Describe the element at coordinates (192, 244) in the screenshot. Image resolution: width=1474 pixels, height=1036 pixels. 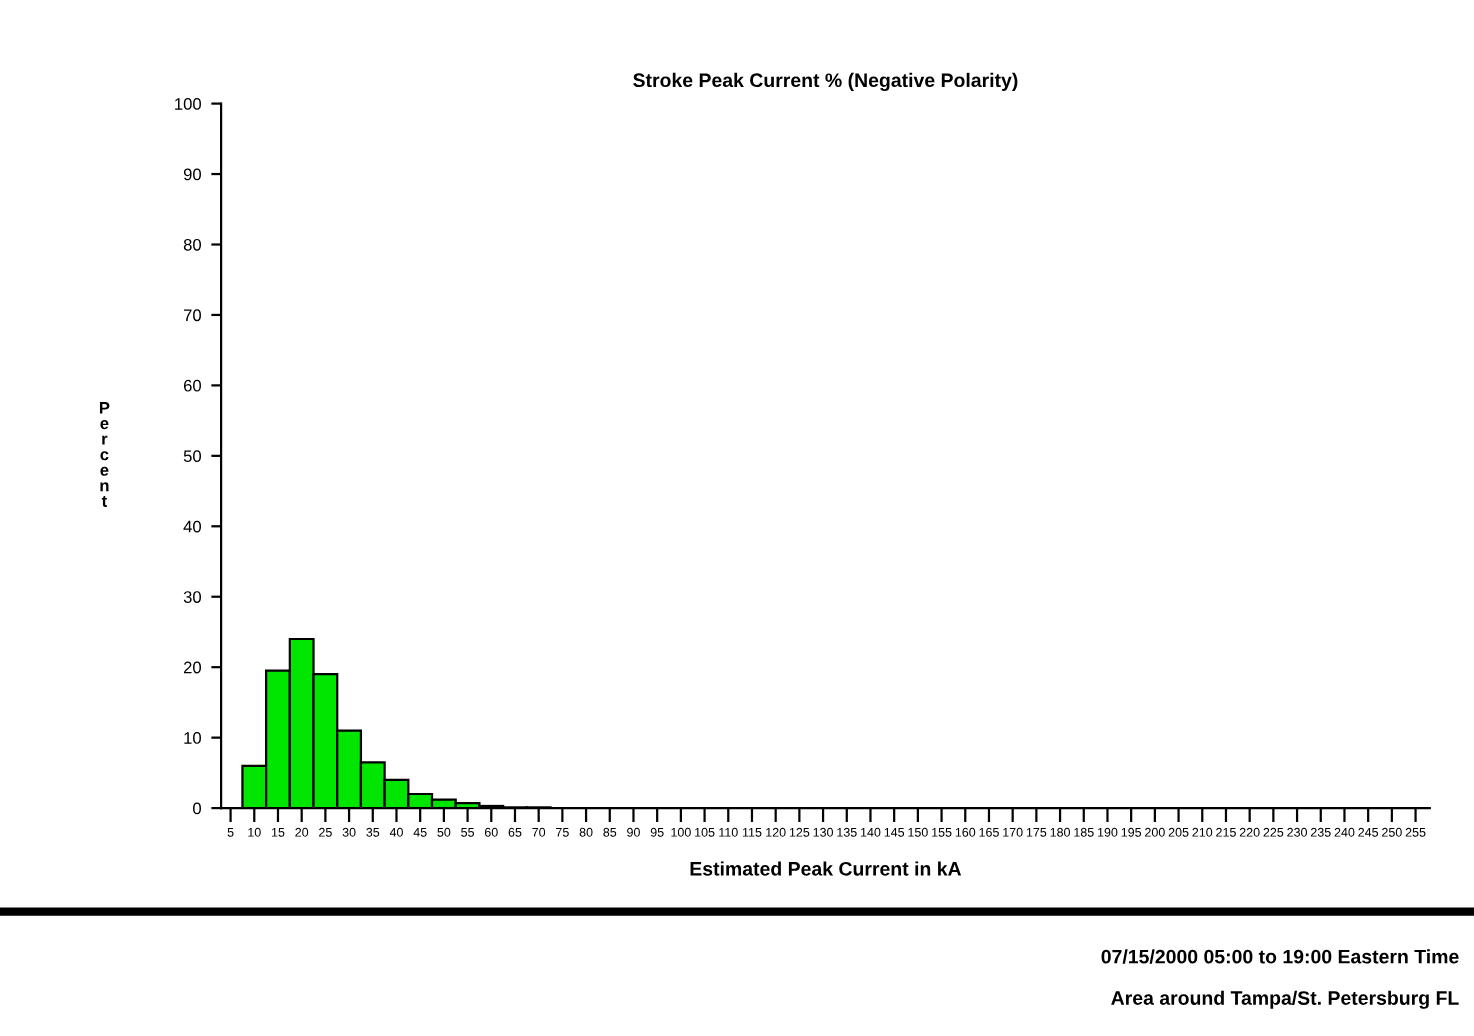
I see `y-tick-label: 80` at that location.